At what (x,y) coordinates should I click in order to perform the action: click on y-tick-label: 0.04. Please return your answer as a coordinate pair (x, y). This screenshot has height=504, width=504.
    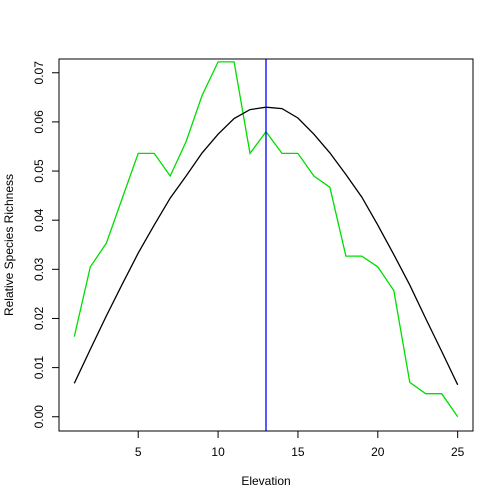
    Looking at the image, I should click on (39, 220).